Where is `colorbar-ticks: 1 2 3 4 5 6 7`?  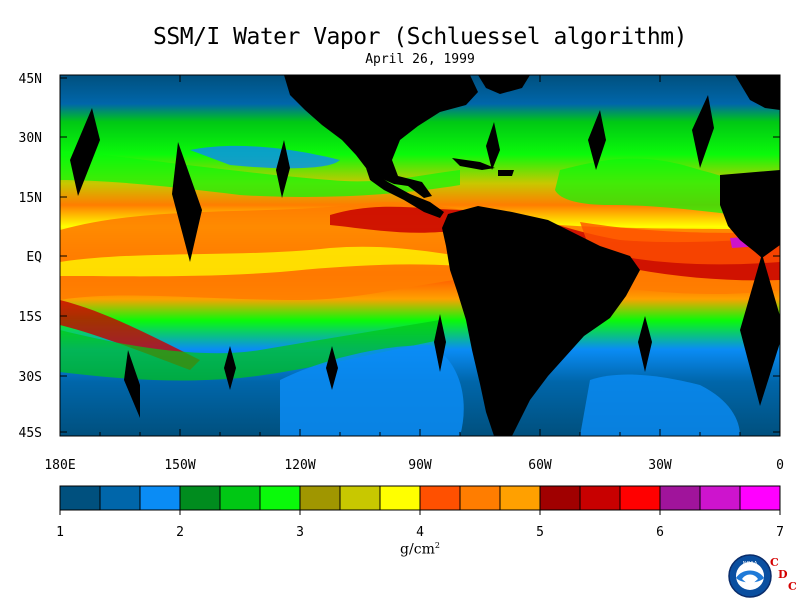 colorbar-ticks: 1 2 3 4 5 6 7 is located at coordinates (420, 525).